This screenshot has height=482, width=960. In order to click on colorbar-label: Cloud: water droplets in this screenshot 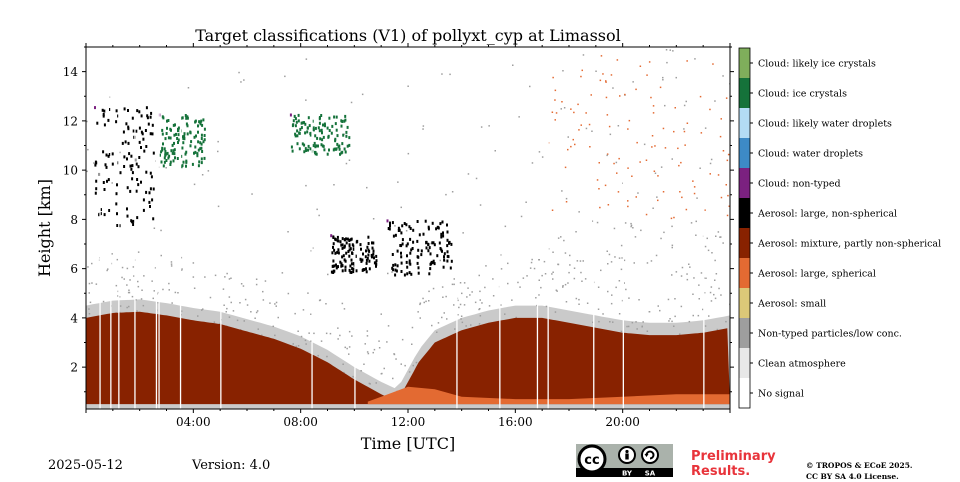, I will do `click(810, 154)`.